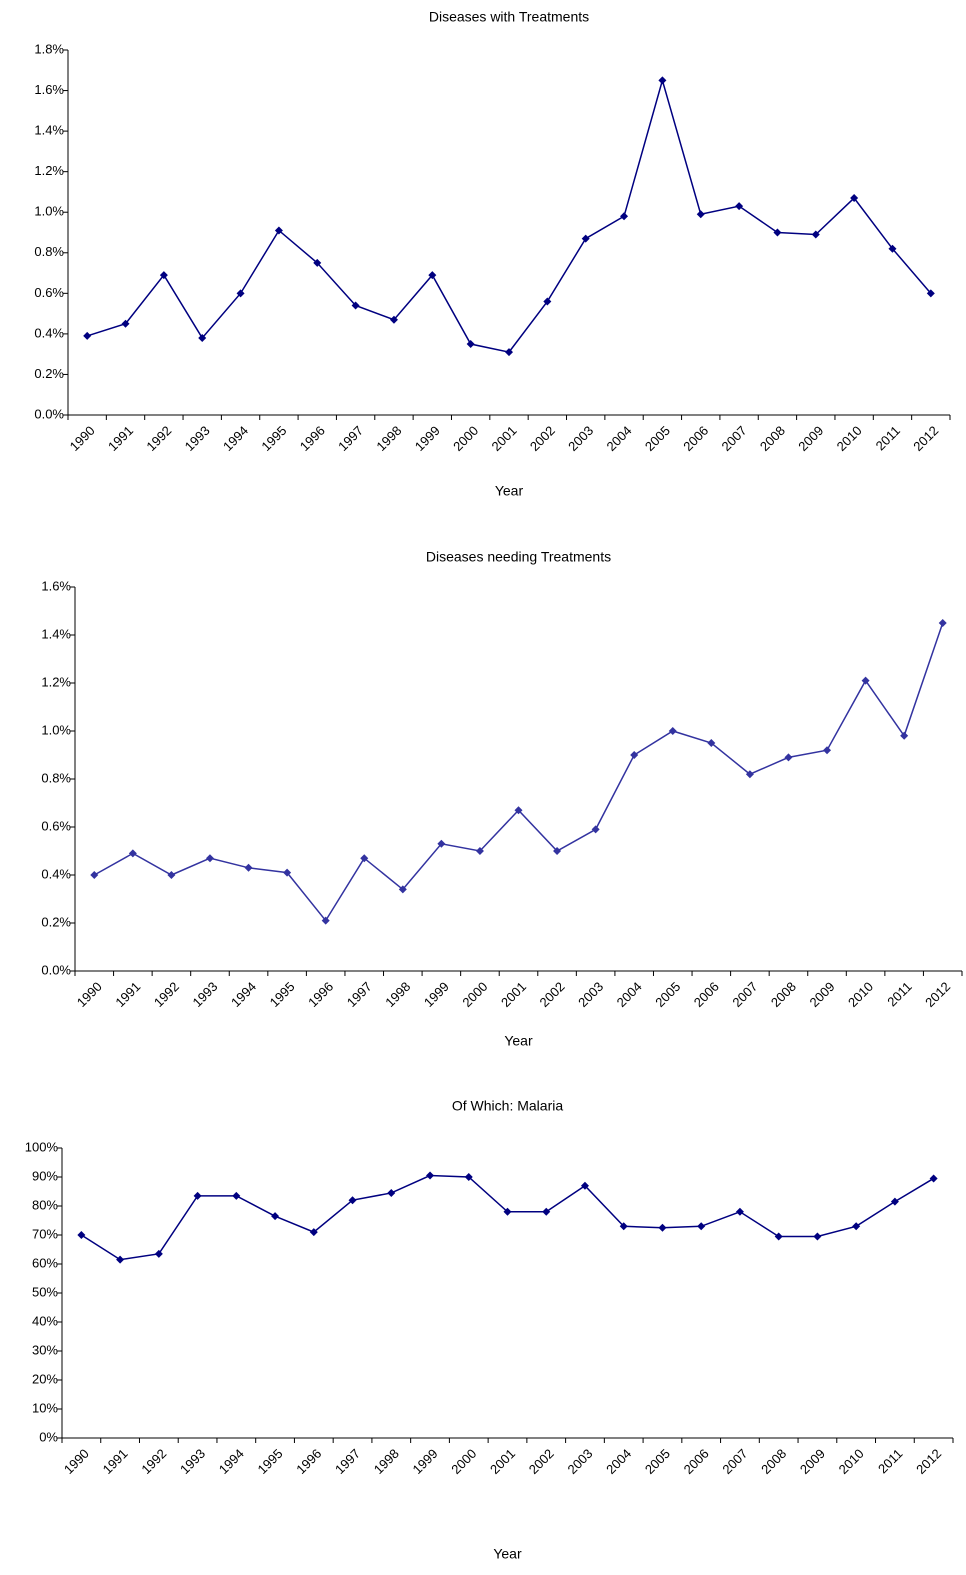  I want to click on y-tick-label: 100%, so click(42, 1146).